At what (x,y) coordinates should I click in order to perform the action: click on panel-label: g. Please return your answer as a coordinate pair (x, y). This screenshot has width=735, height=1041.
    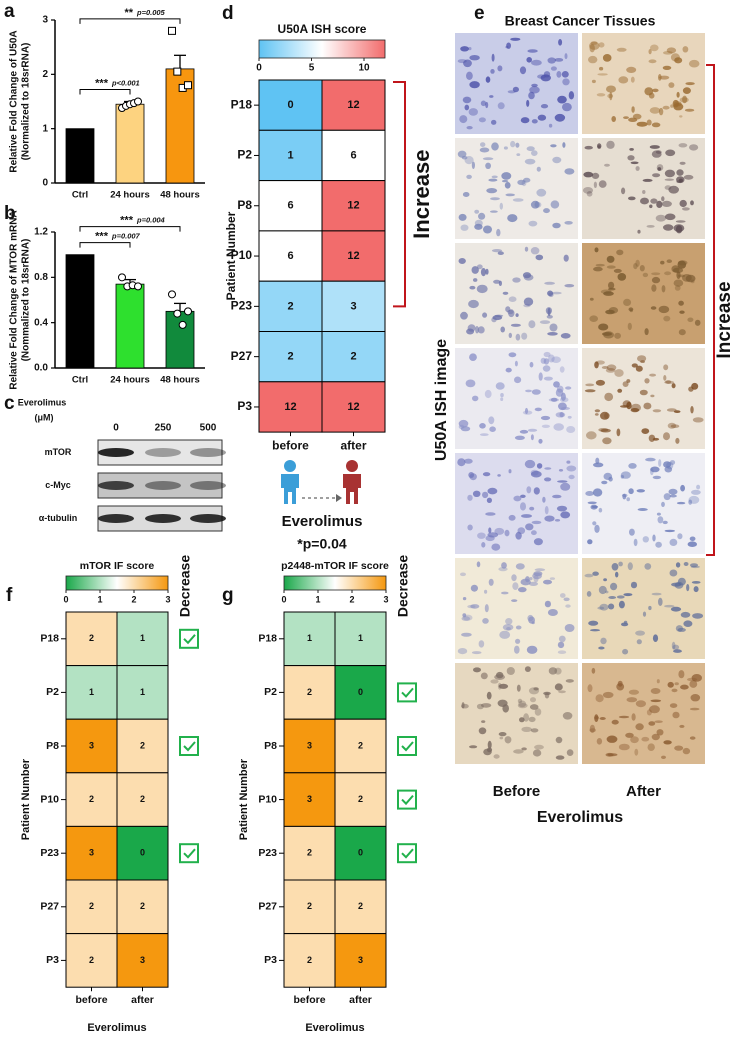
    Looking at the image, I should click on (228, 595).